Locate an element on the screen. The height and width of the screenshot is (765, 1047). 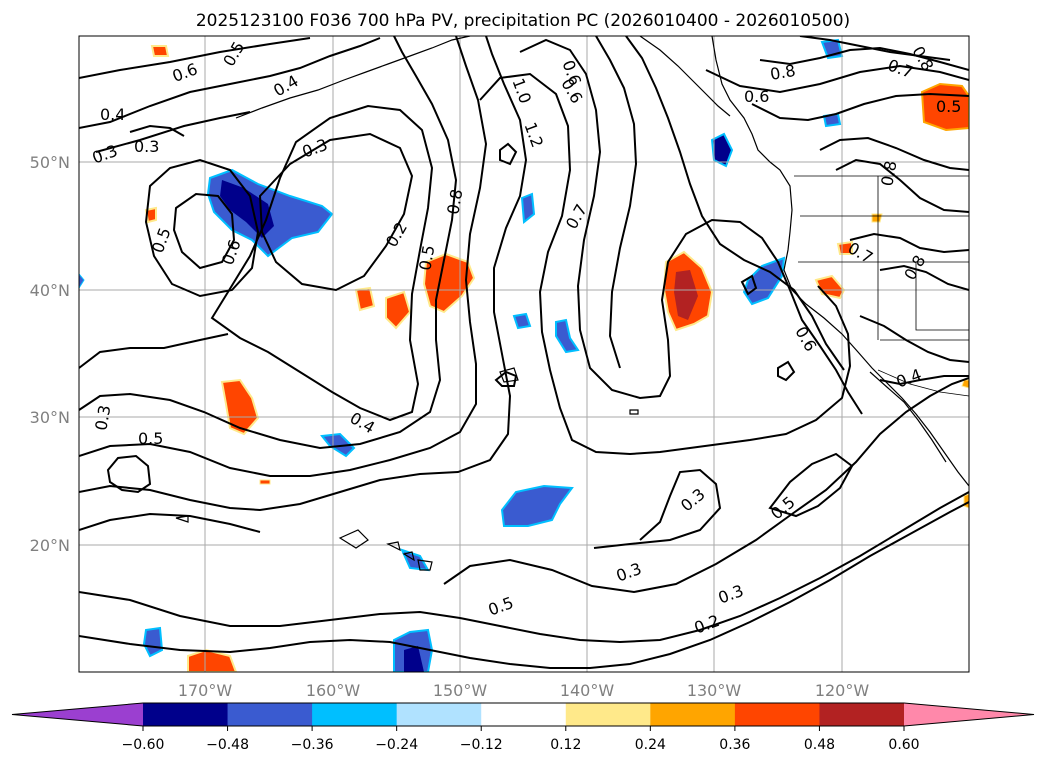
lon-label: 150°W is located at coordinates (460, 690).